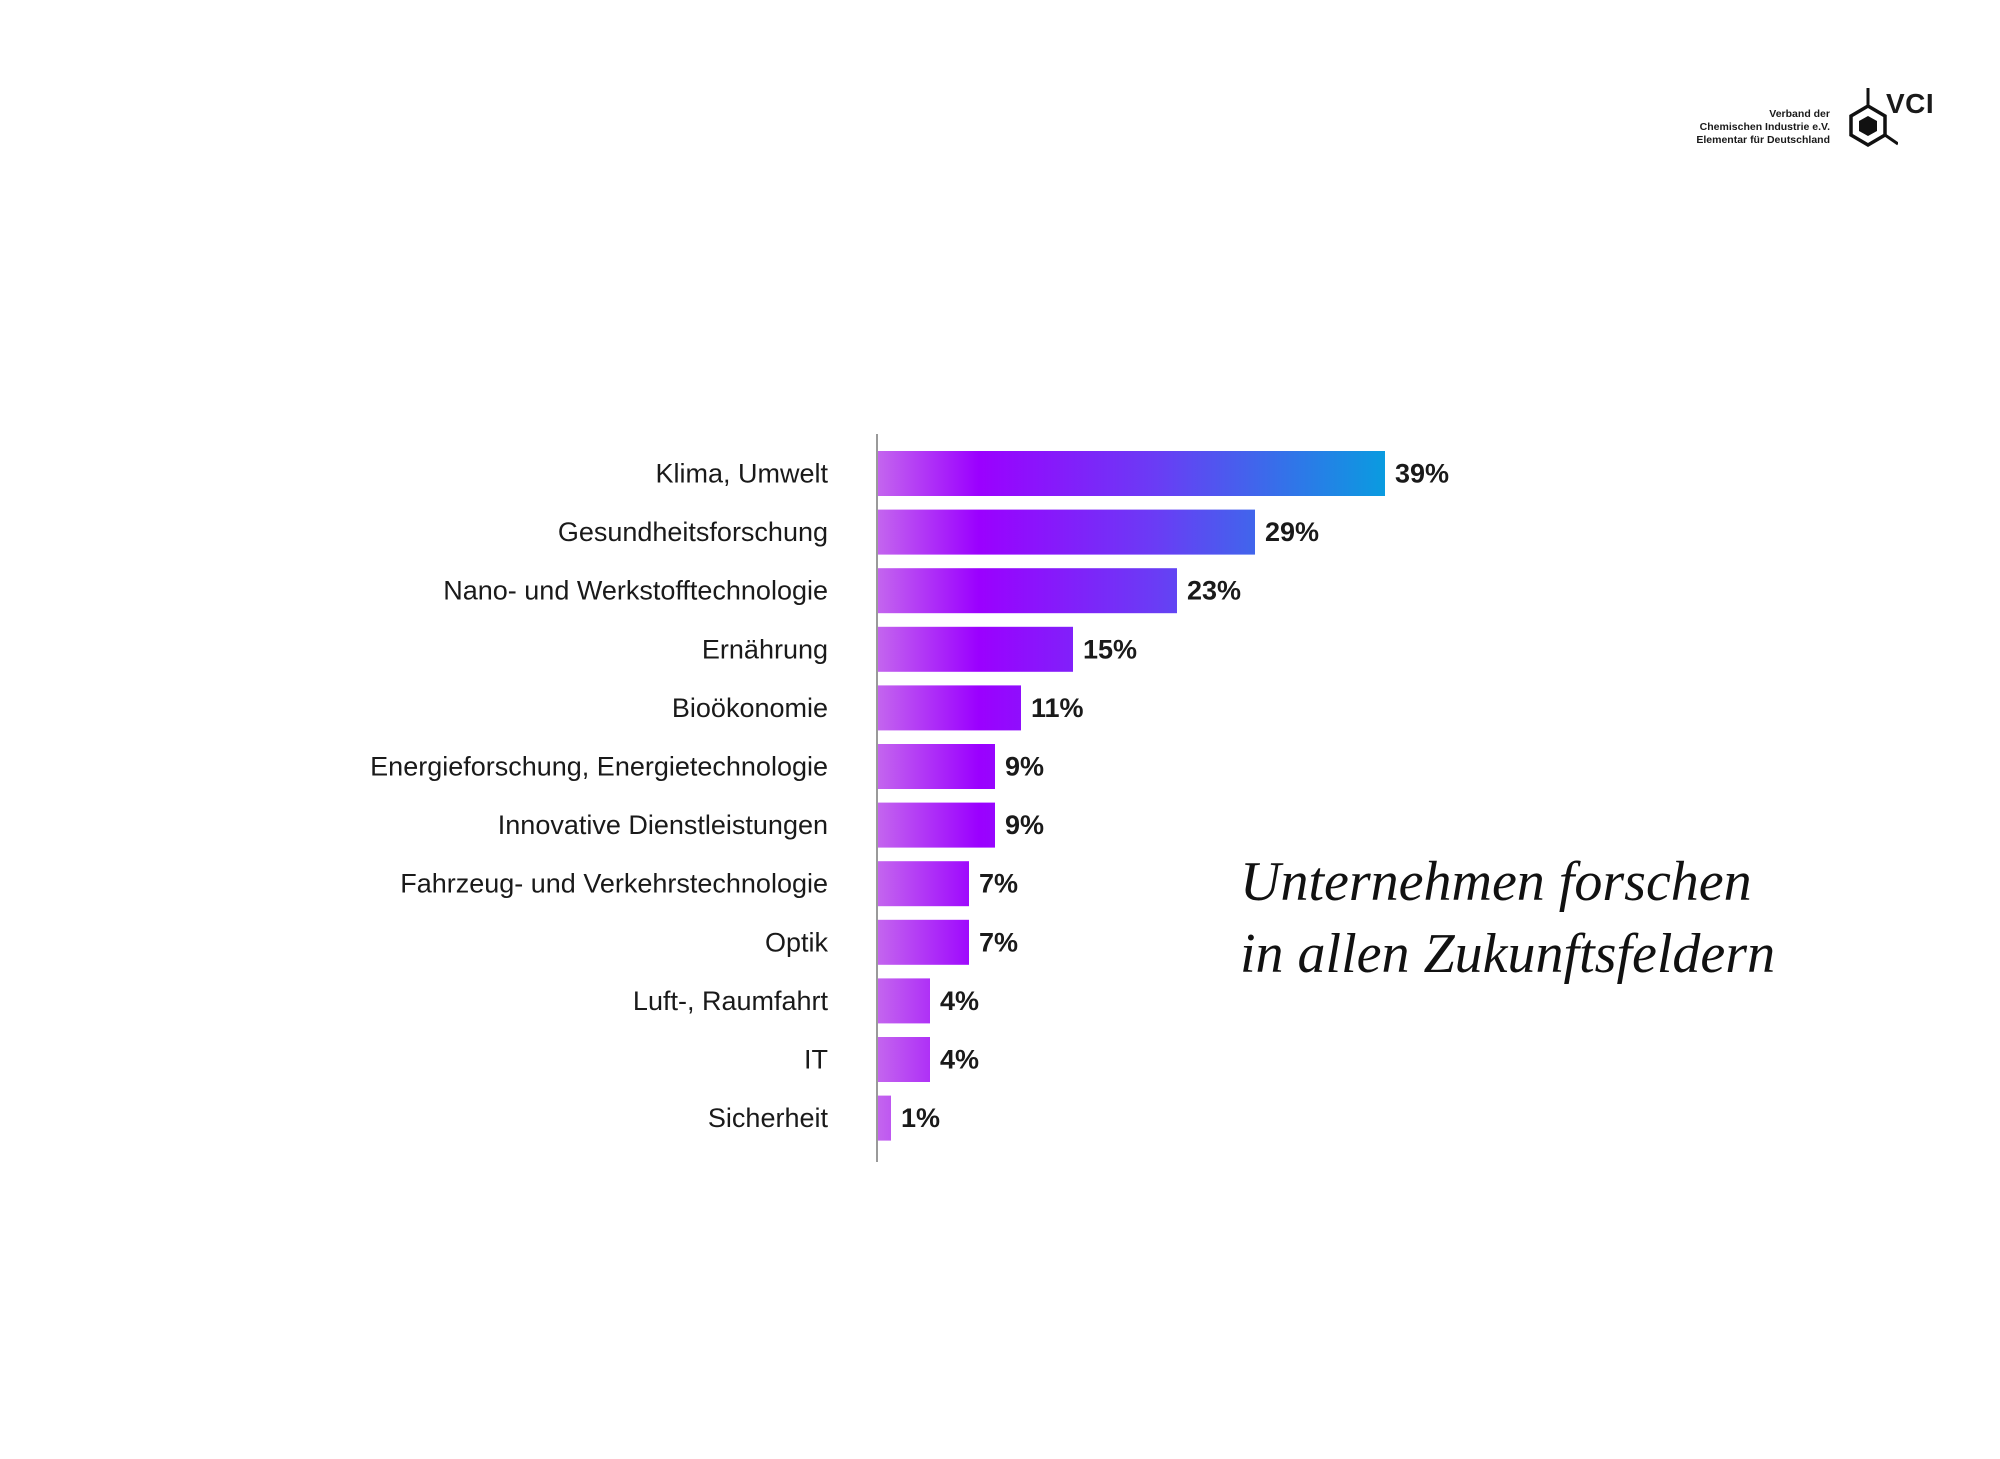 This screenshot has width=2000, height=1459. I want to click on headline-line-1: Unternehmen forschen, so click(1496, 882).